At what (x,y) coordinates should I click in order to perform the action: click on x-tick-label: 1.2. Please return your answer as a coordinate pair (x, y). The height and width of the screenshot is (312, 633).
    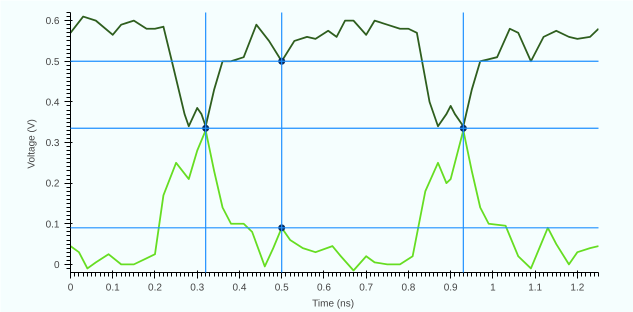
    Looking at the image, I should click on (577, 288).